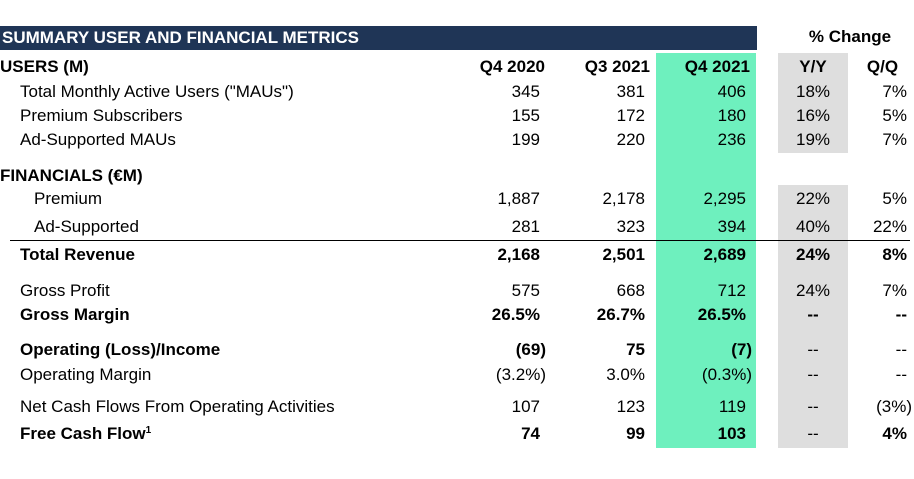  I want to click on val-yy: 40%, so click(813, 226).